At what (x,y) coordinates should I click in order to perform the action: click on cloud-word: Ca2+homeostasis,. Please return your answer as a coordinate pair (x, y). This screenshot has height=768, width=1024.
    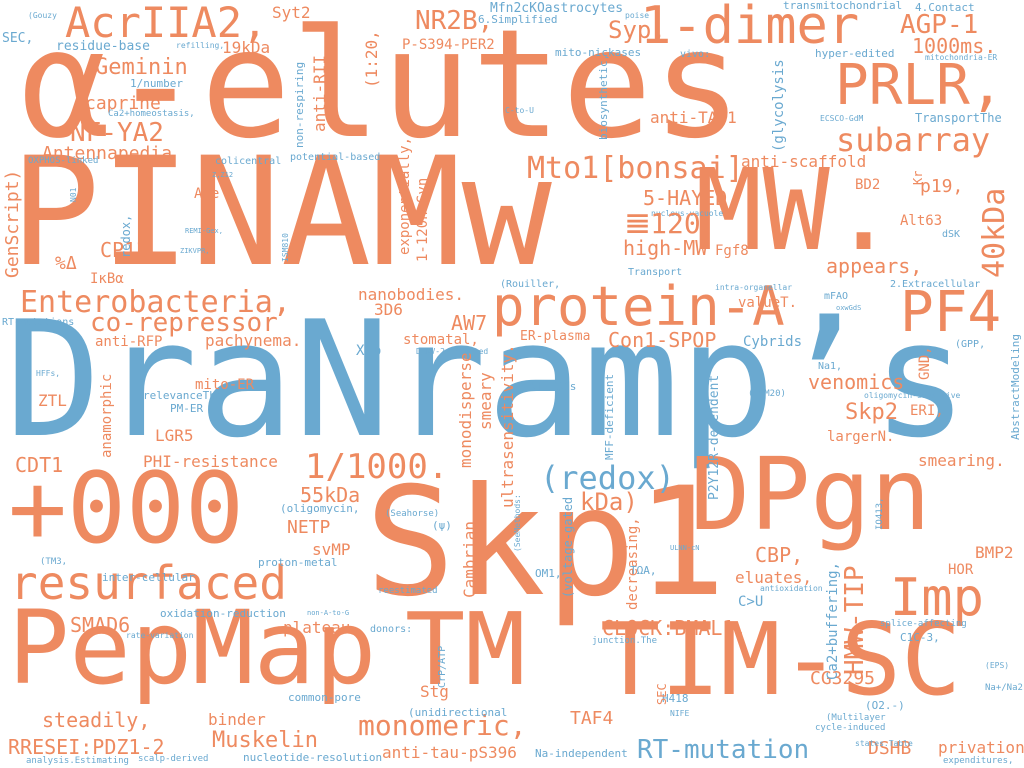
    Looking at the image, I should click on (151, 114).